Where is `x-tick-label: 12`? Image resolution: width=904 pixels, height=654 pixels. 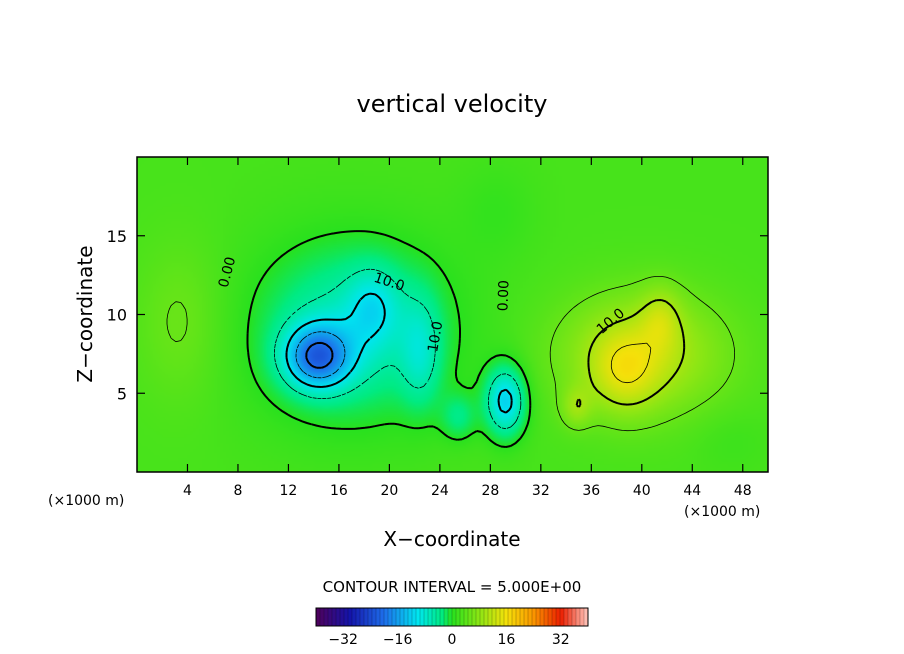 x-tick-label: 12 is located at coordinates (289, 491).